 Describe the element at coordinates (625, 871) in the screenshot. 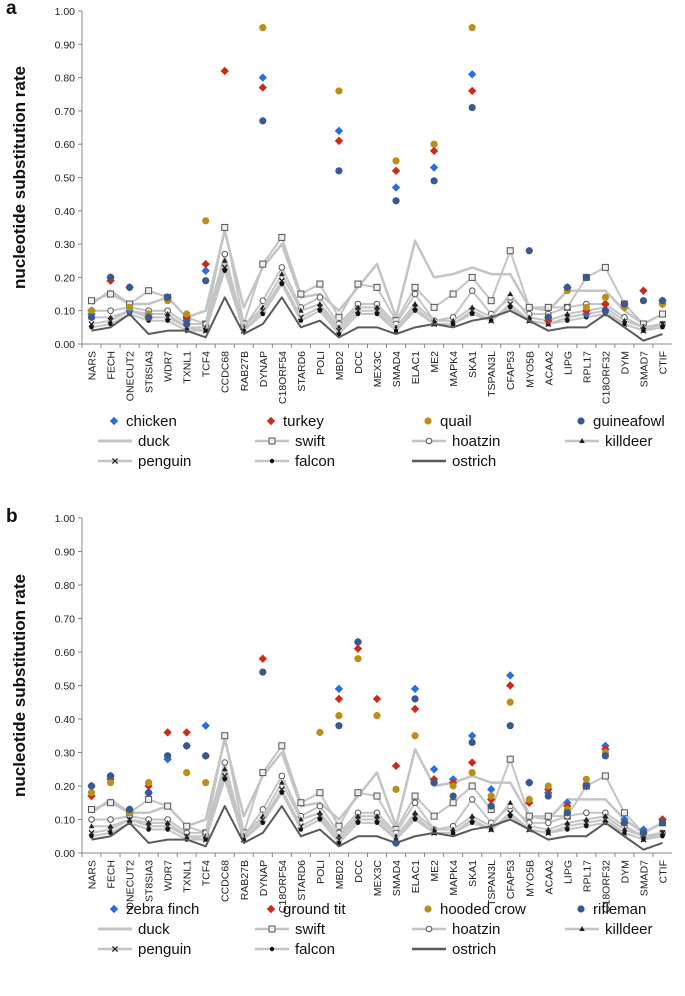

I see `x-tick-label: DYM` at that location.